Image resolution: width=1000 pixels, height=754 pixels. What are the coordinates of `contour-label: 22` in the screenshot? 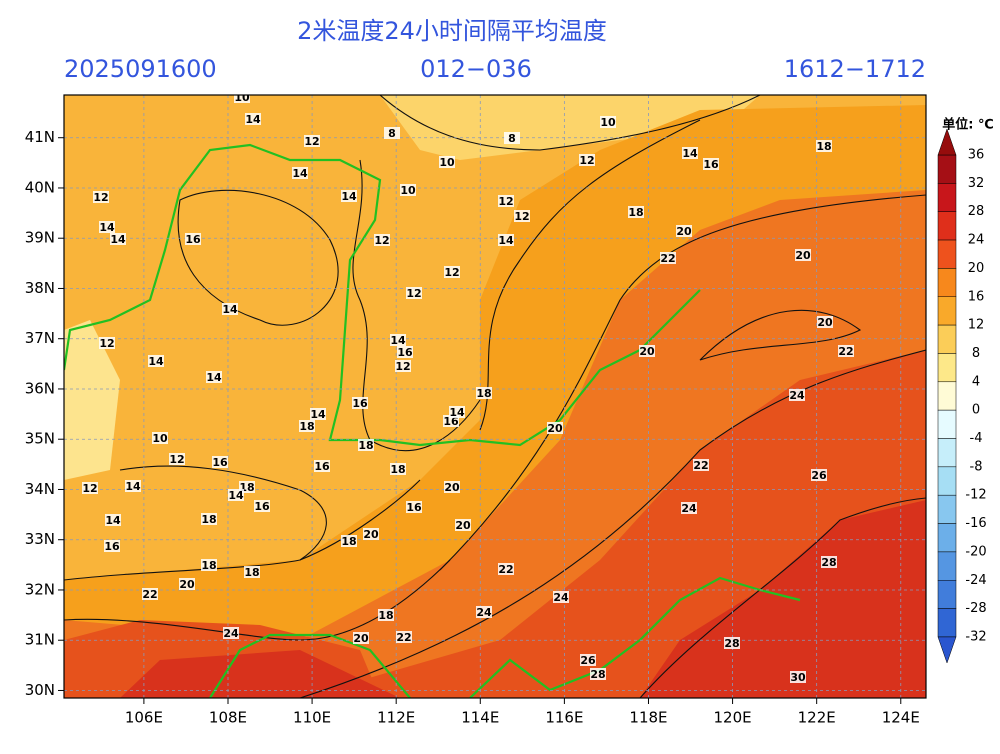 It's located at (149, 594).